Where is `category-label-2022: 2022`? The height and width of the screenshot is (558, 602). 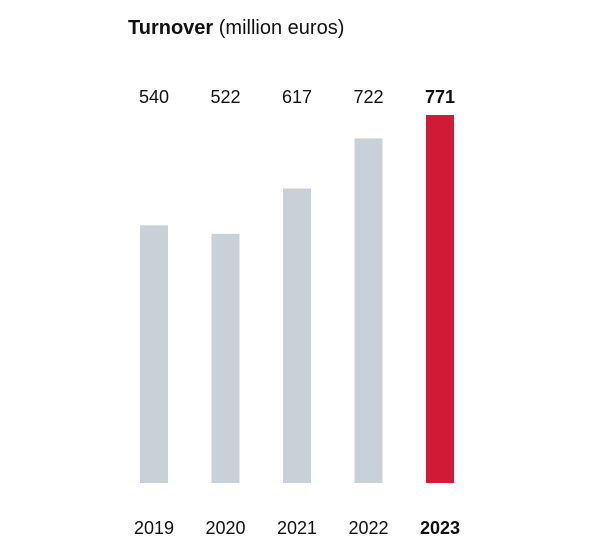 category-label-2022: 2022 is located at coordinates (368, 528).